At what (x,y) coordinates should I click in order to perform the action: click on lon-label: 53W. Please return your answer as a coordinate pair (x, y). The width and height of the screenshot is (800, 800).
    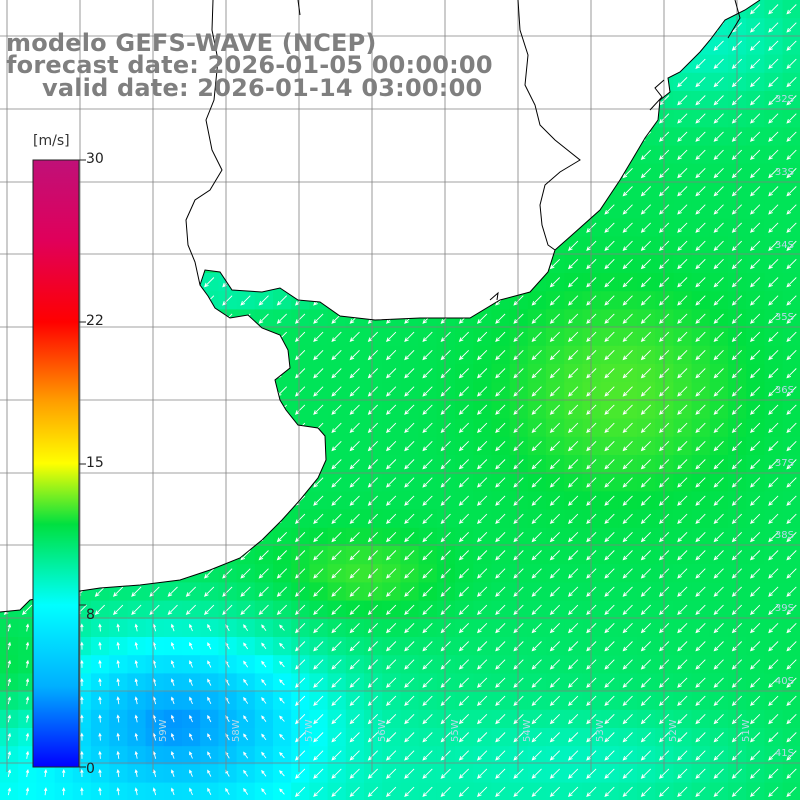
    Looking at the image, I should click on (600, 730).